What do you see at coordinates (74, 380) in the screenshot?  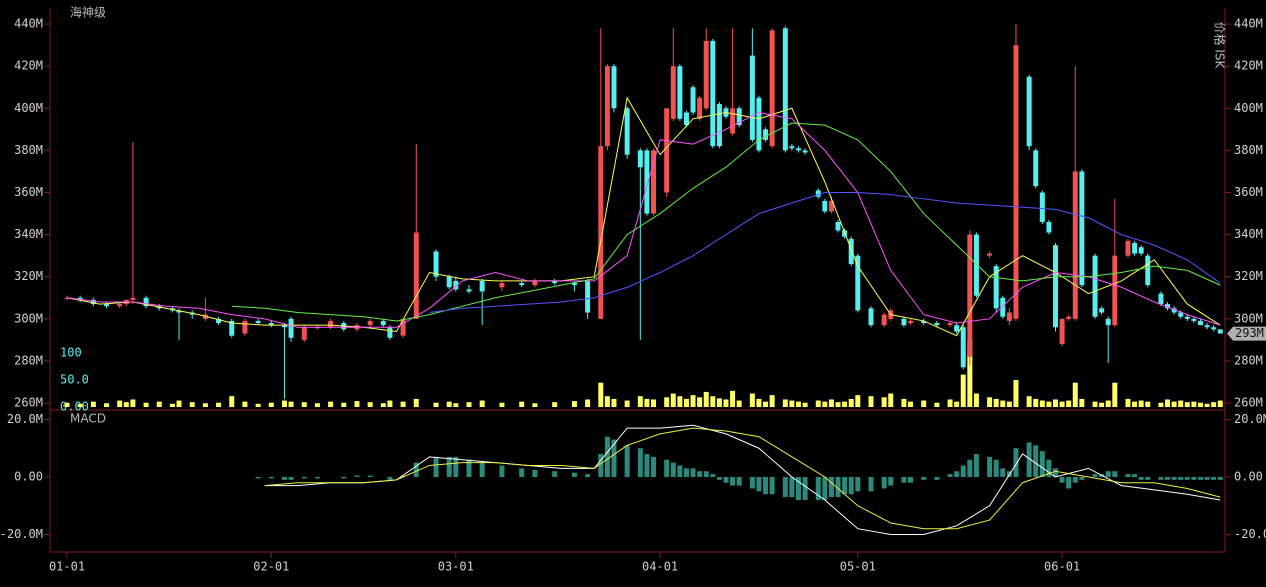 I see `volume-tick-label: 50.0` at bounding box center [74, 380].